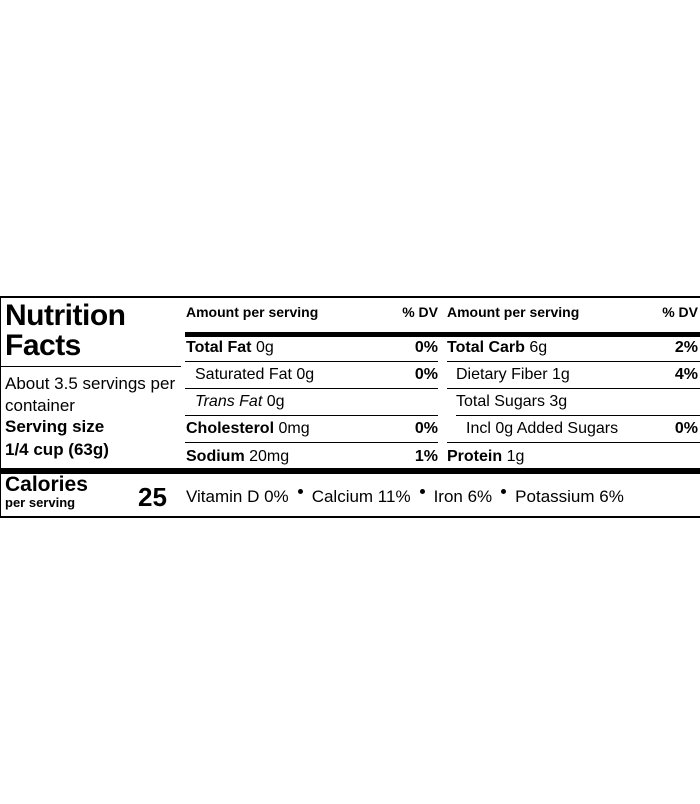  What do you see at coordinates (46, 484) in the screenshot?
I see `calories-label: Calories` at bounding box center [46, 484].